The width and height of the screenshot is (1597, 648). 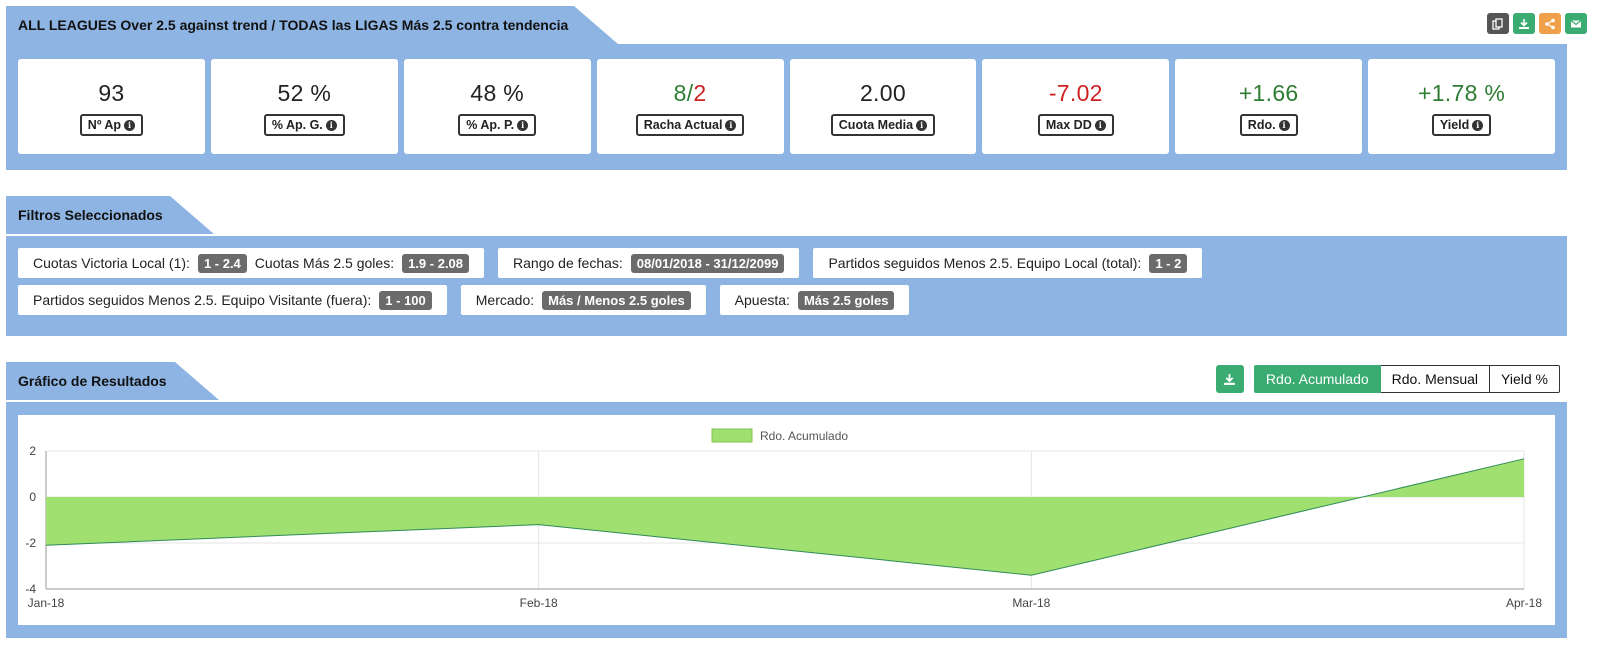 I want to click on y-tick-label: -4, so click(x=30, y=589).